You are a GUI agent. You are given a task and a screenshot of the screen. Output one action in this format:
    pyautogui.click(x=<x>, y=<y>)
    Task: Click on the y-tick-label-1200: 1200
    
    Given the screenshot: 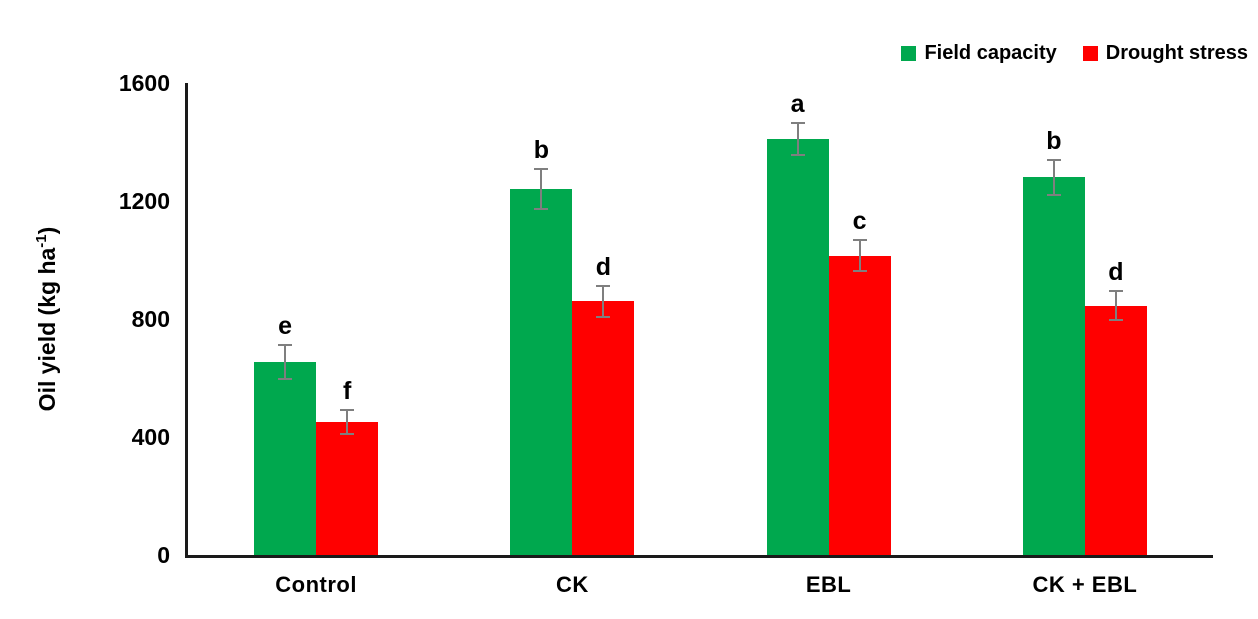 What is the action you would take?
    pyautogui.click(x=144, y=201)
    